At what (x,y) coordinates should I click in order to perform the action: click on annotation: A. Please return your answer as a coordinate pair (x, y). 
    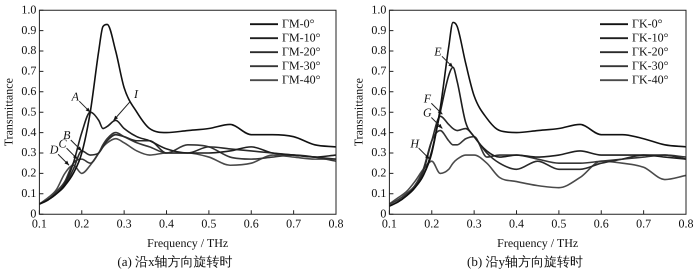
    Looking at the image, I should click on (75, 96).